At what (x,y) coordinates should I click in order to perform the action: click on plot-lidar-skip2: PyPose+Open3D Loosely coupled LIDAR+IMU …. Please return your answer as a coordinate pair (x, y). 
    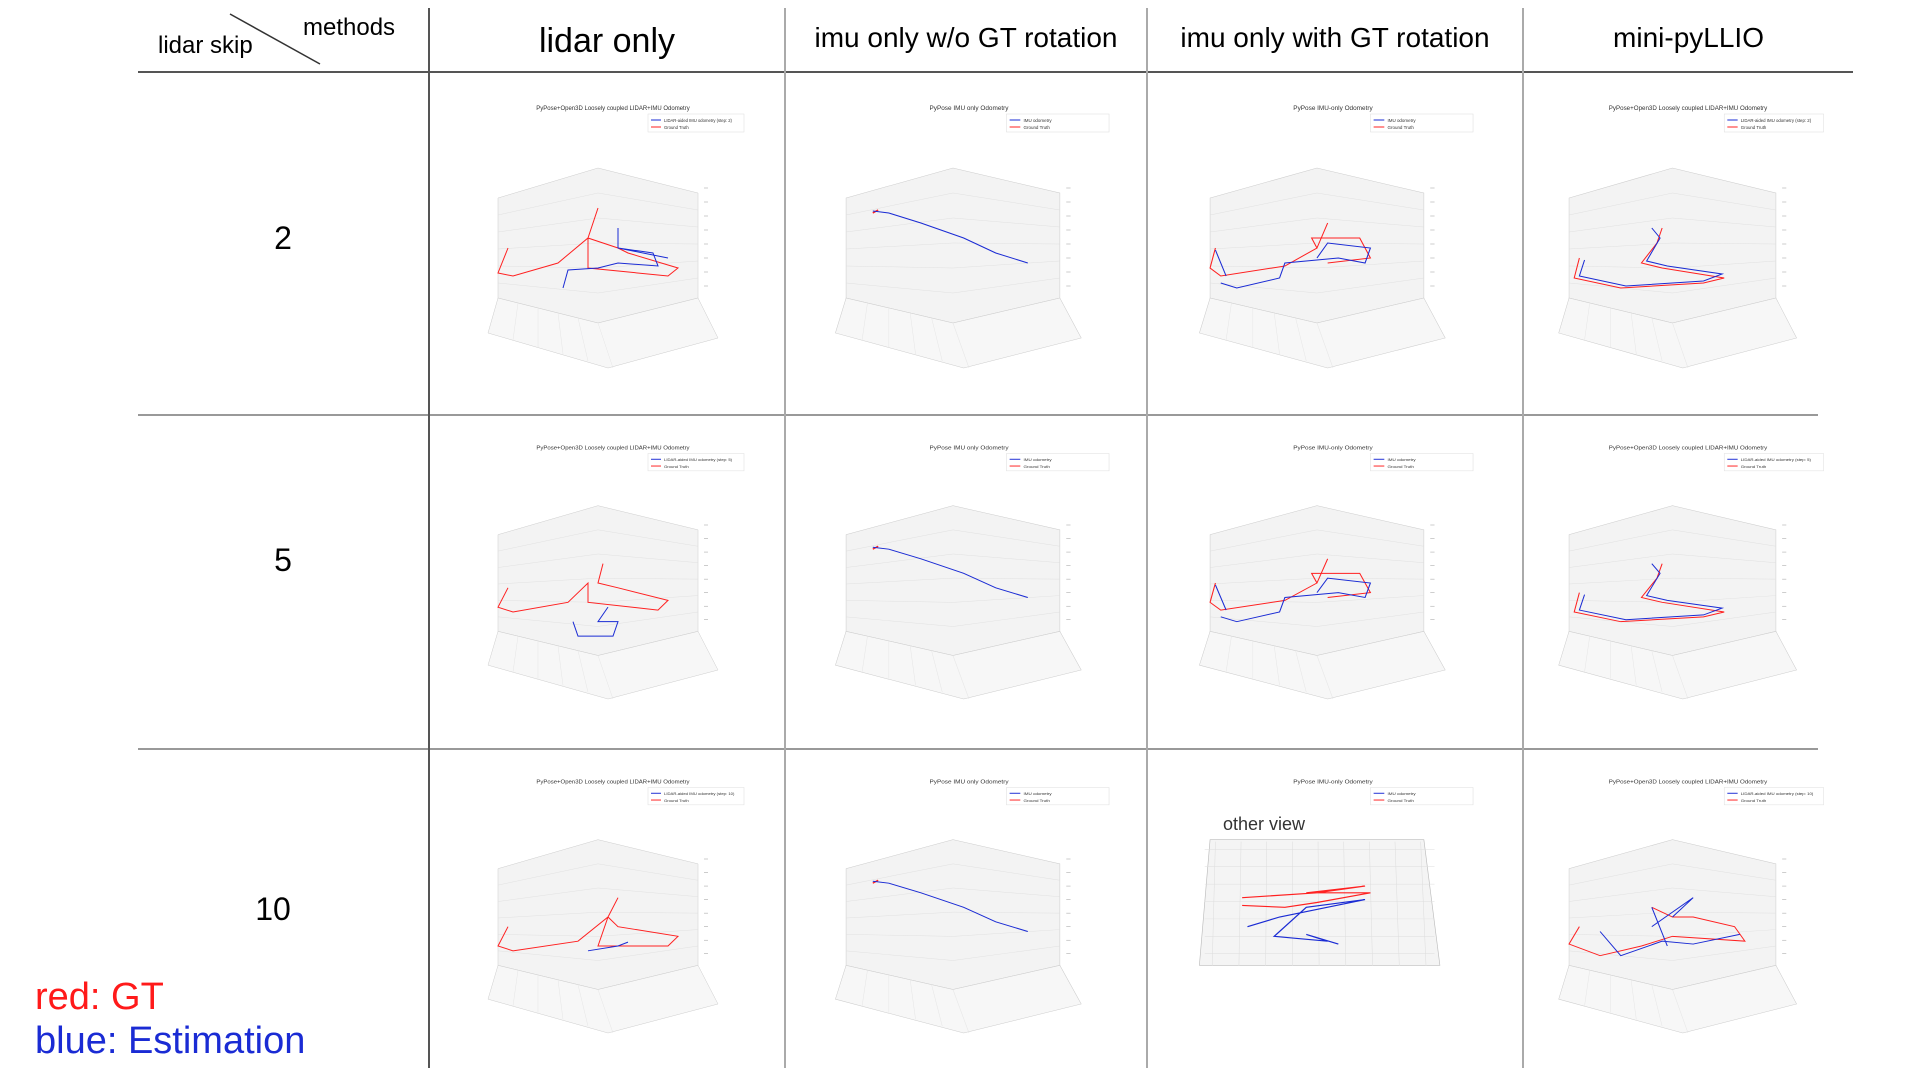
    Looking at the image, I should click on (613, 248).